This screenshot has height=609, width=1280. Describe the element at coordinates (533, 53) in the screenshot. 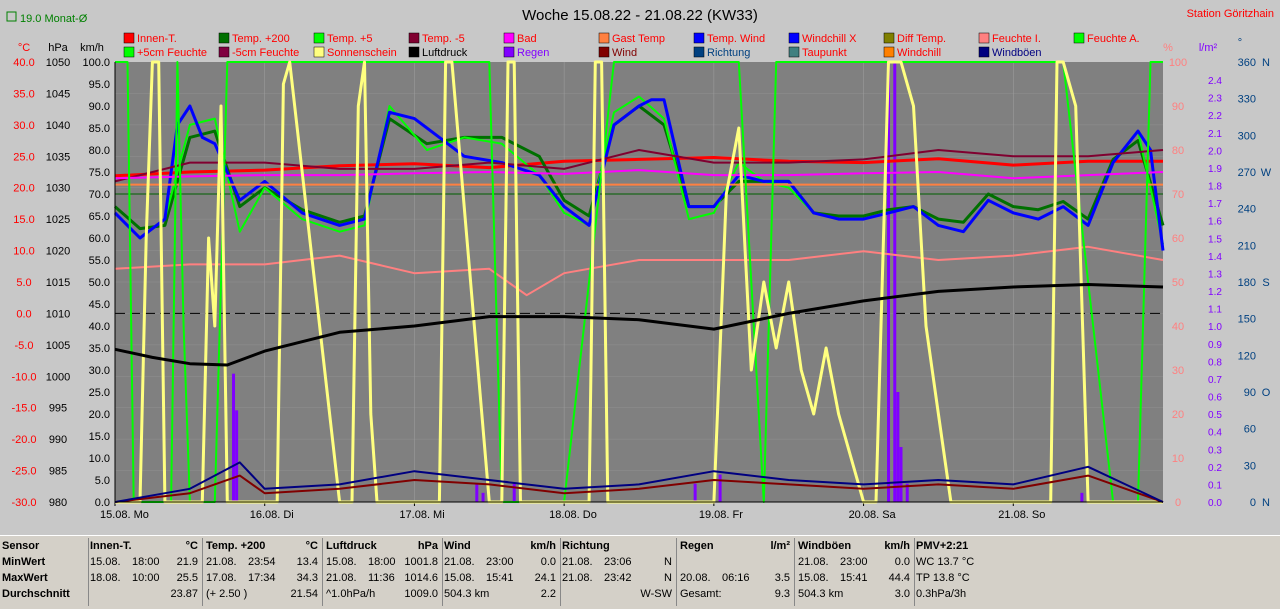

I see `legend-label: Regen` at that location.